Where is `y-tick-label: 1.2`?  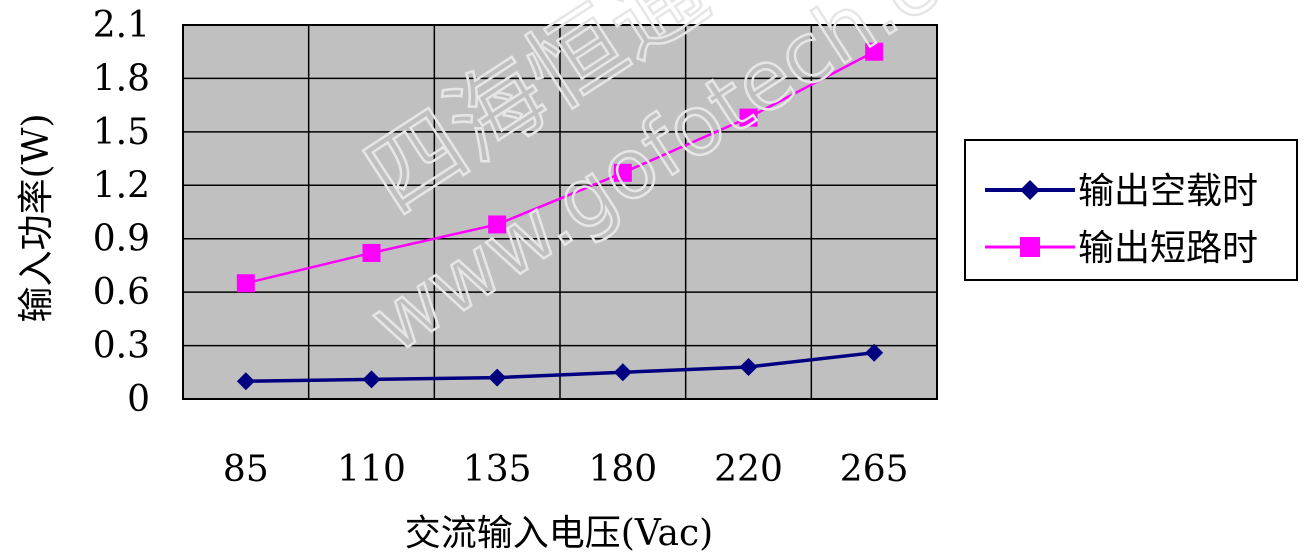
y-tick-label: 1.2 is located at coordinates (121, 185).